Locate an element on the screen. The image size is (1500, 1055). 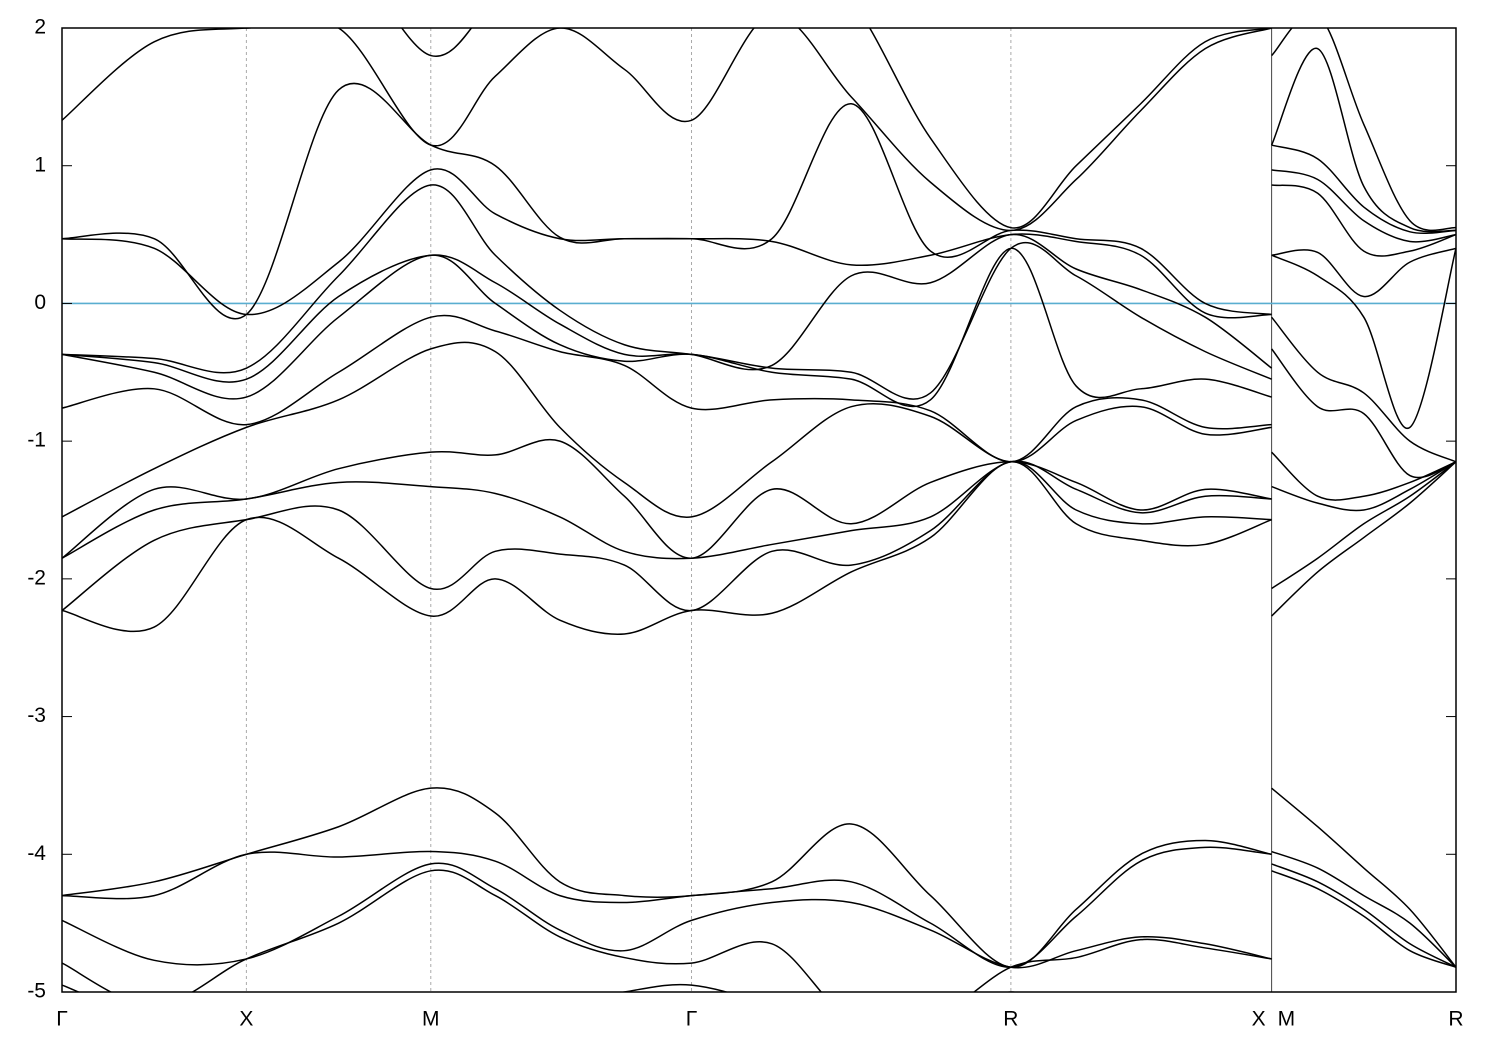
y-tick-label: 0 is located at coordinates (40, 302).